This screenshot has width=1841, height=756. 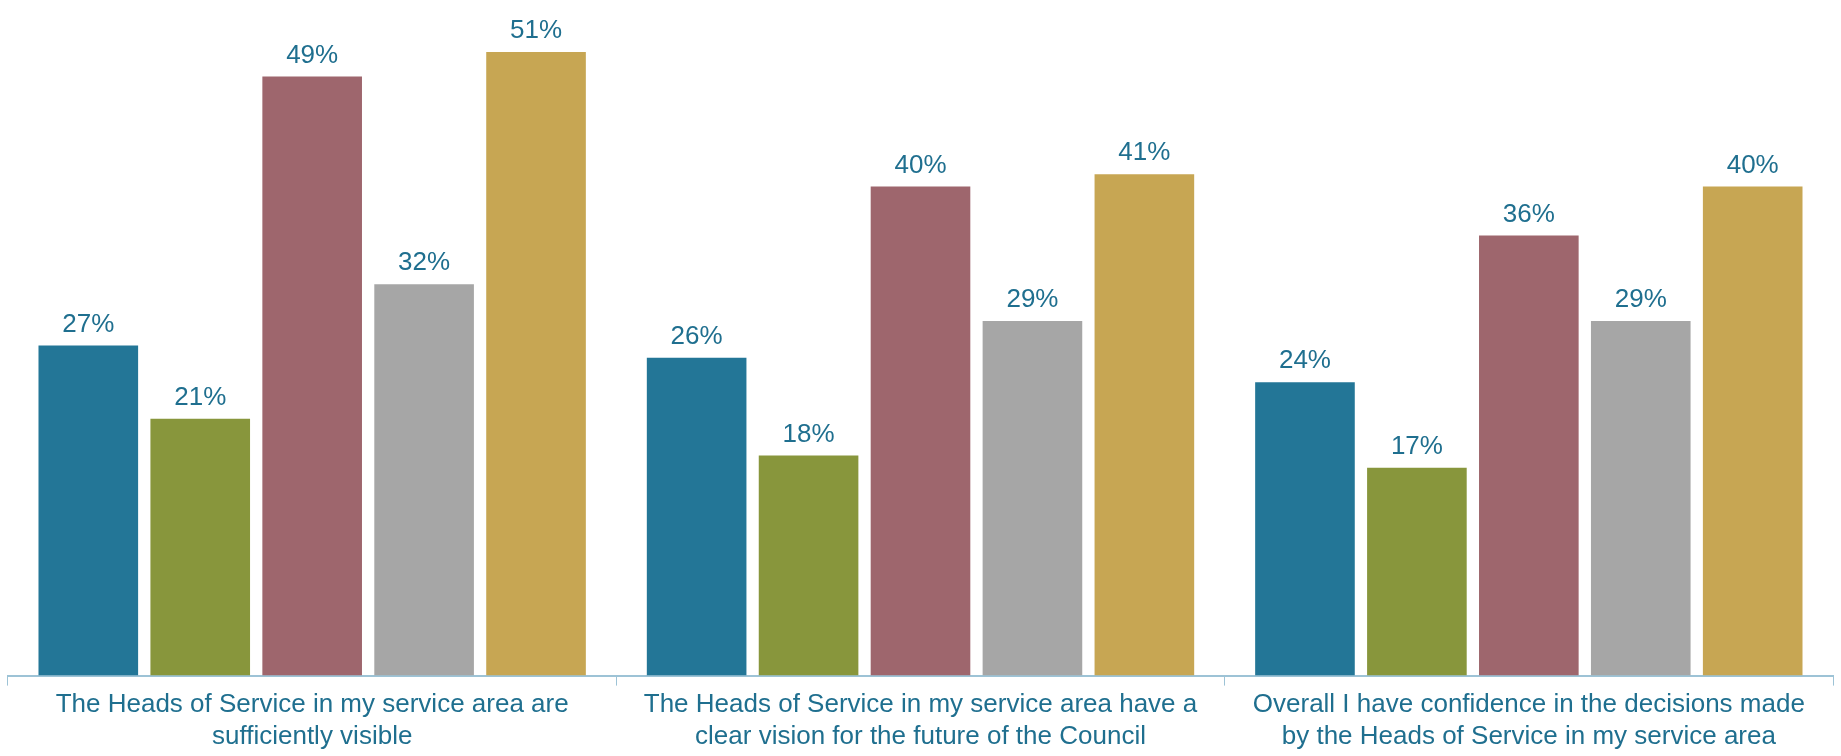 What do you see at coordinates (920, 719) in the screenshot?
I see `x-tick-label: The Heads of Service in my service area have a clear vision for the future of the Council` at bounding box center [920, 719].